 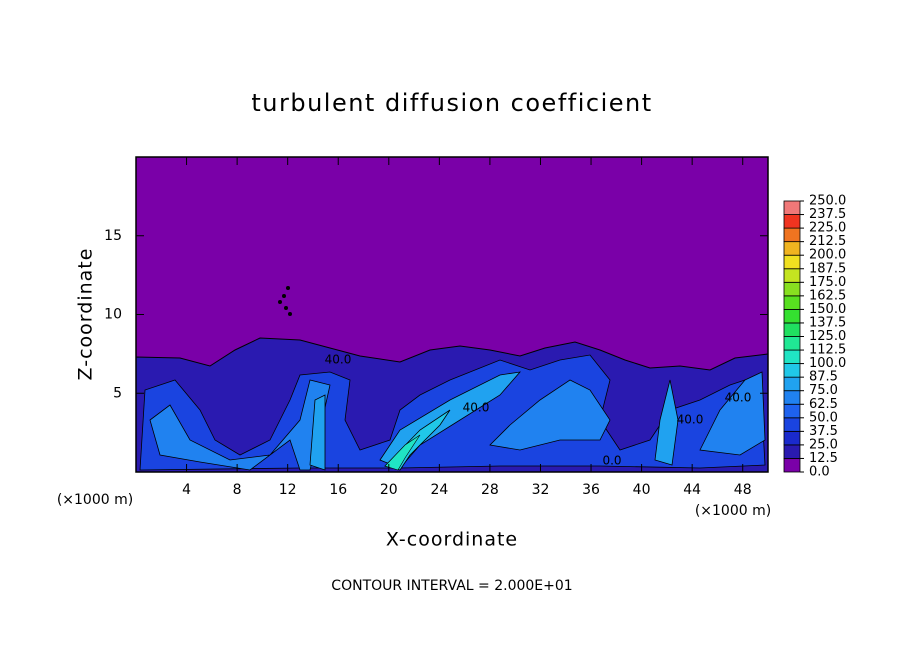 What do you see at coordinates (642, 490) in the screenshot?
I see `x-tick-label: 40` at bounding box center [642, 490].